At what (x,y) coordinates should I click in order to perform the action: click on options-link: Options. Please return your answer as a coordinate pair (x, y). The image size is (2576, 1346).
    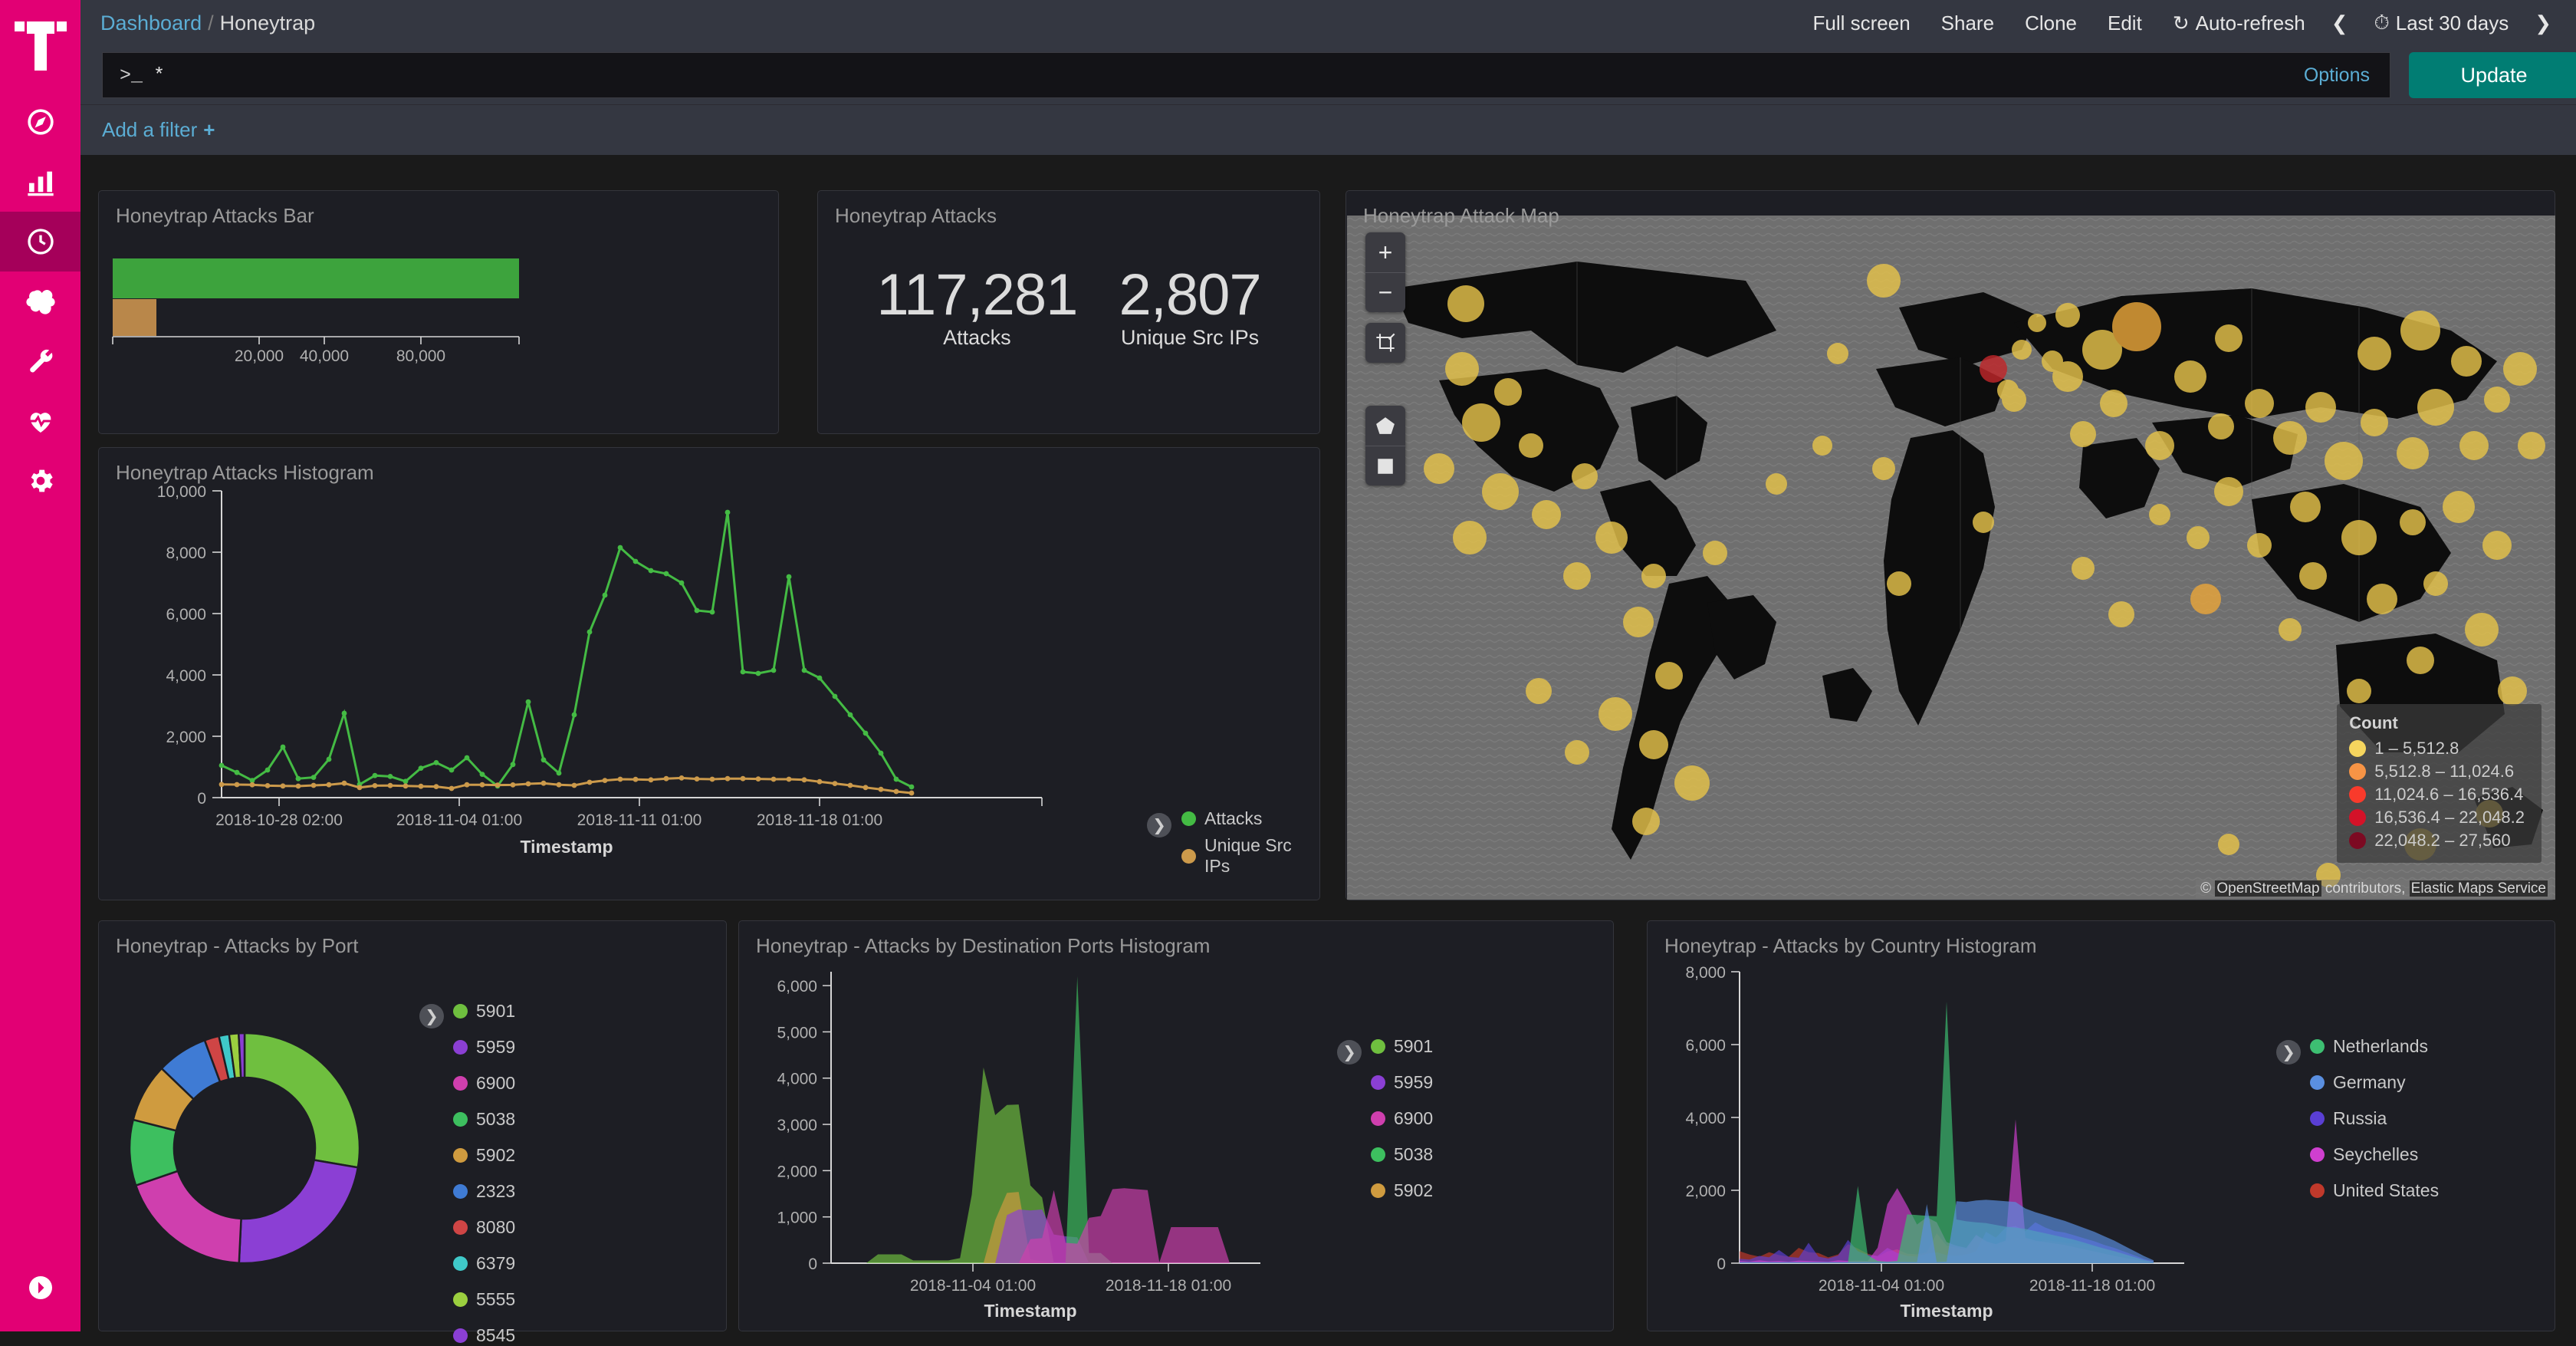
    Looking at the image, I should click on (2336, 75).